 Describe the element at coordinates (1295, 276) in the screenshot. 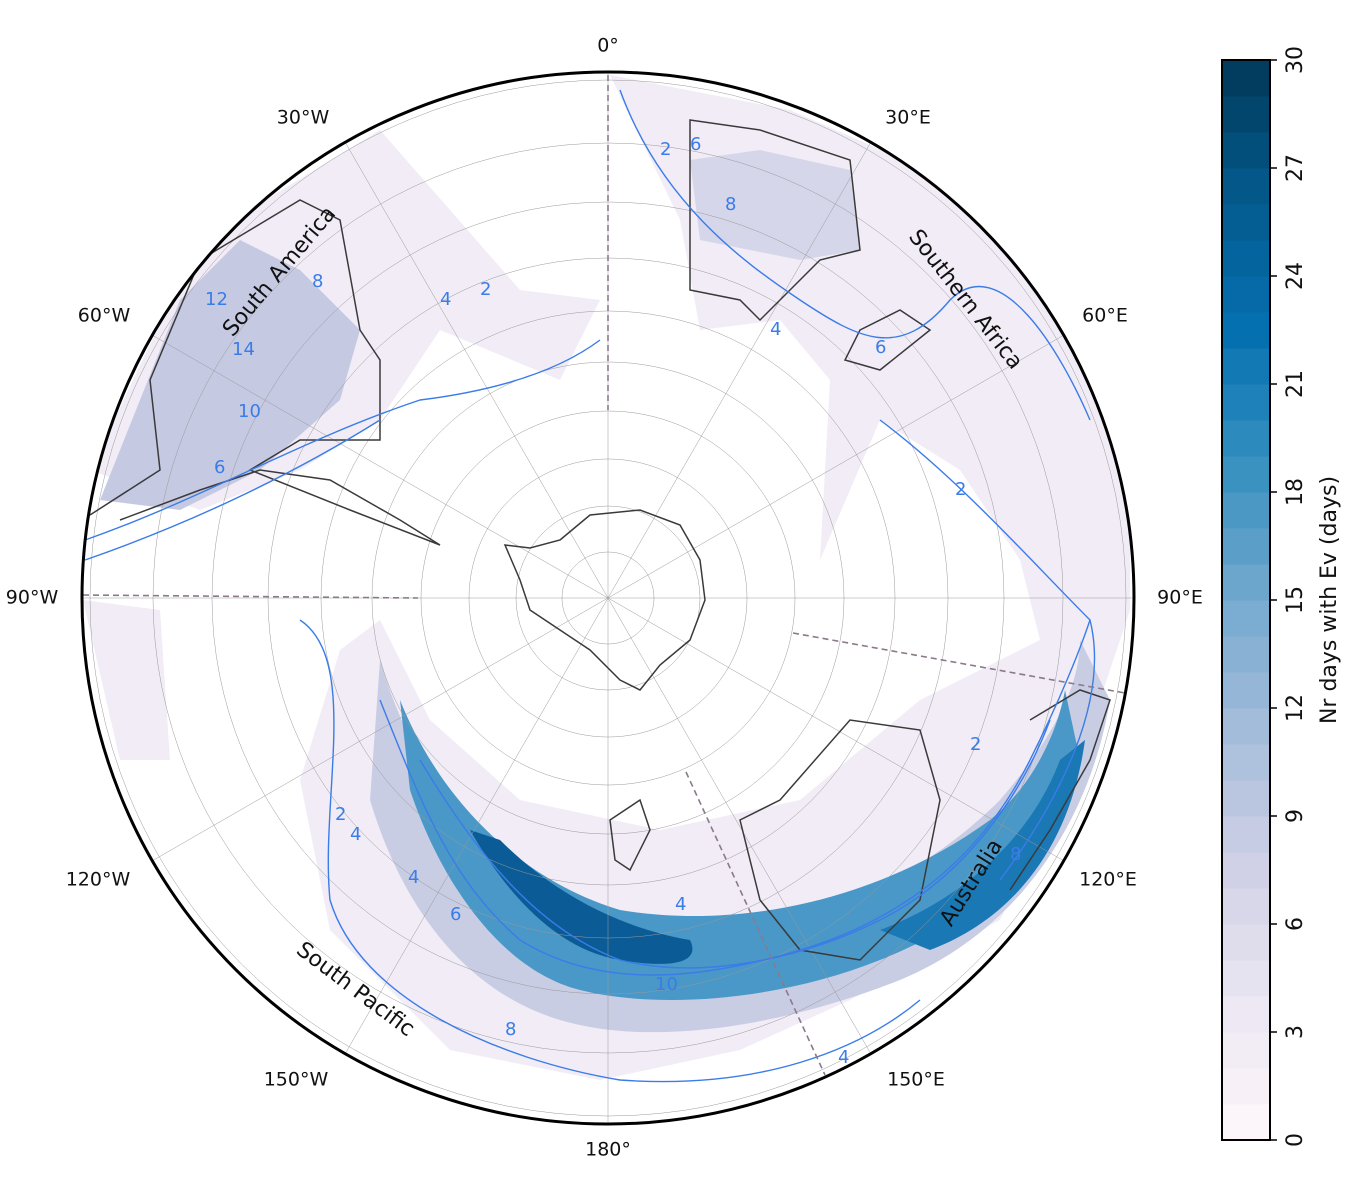

I see `colorbar-tick-label: 24` at that location.